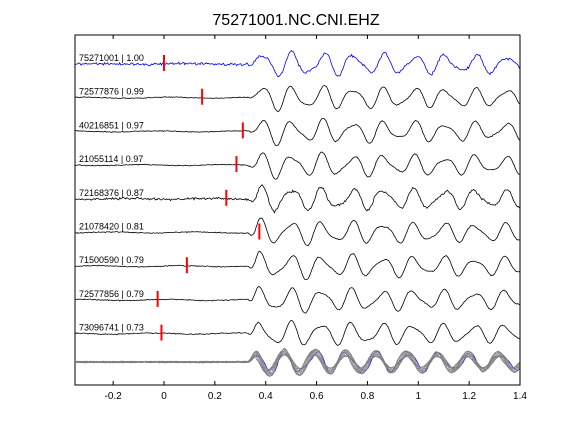 This screenshot has width=576, height=432. Describe the element at coordinates (111, 125) in the screenshot. I see `trace-label-3: 40216851 | 0.97` at that location.